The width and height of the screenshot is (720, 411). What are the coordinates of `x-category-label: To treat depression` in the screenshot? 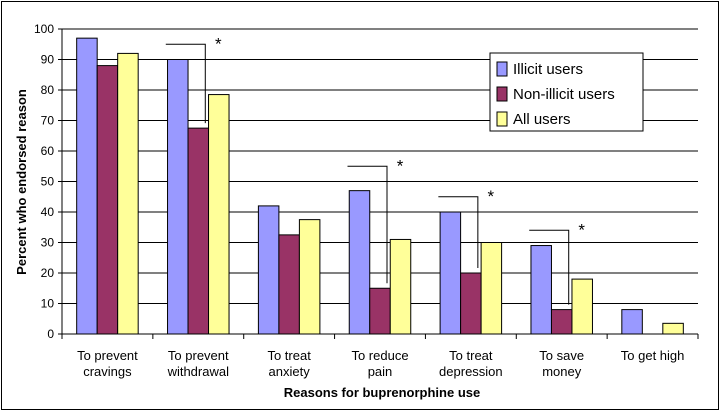 It's located at (471, 363).